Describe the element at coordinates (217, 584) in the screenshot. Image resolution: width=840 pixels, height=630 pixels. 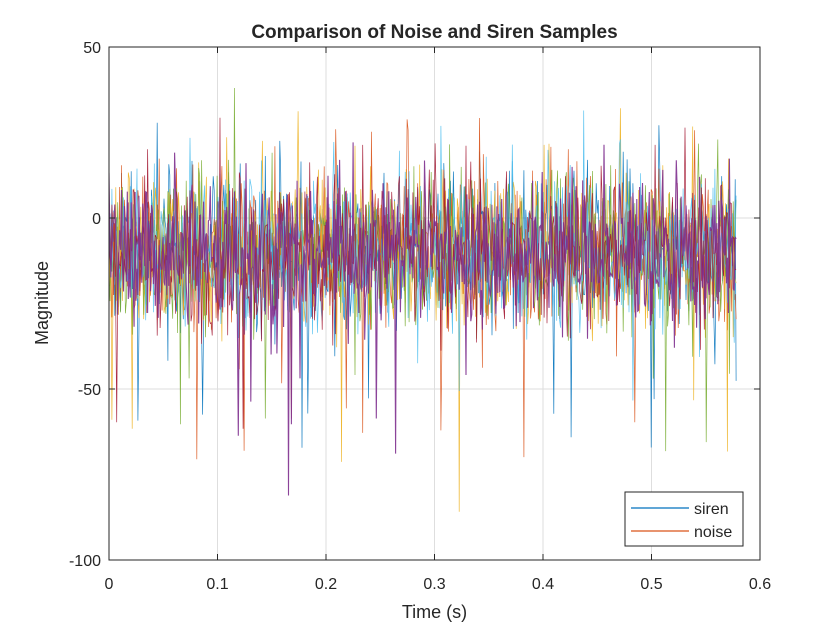
I see `x-tick-label: 0.1` at that location.